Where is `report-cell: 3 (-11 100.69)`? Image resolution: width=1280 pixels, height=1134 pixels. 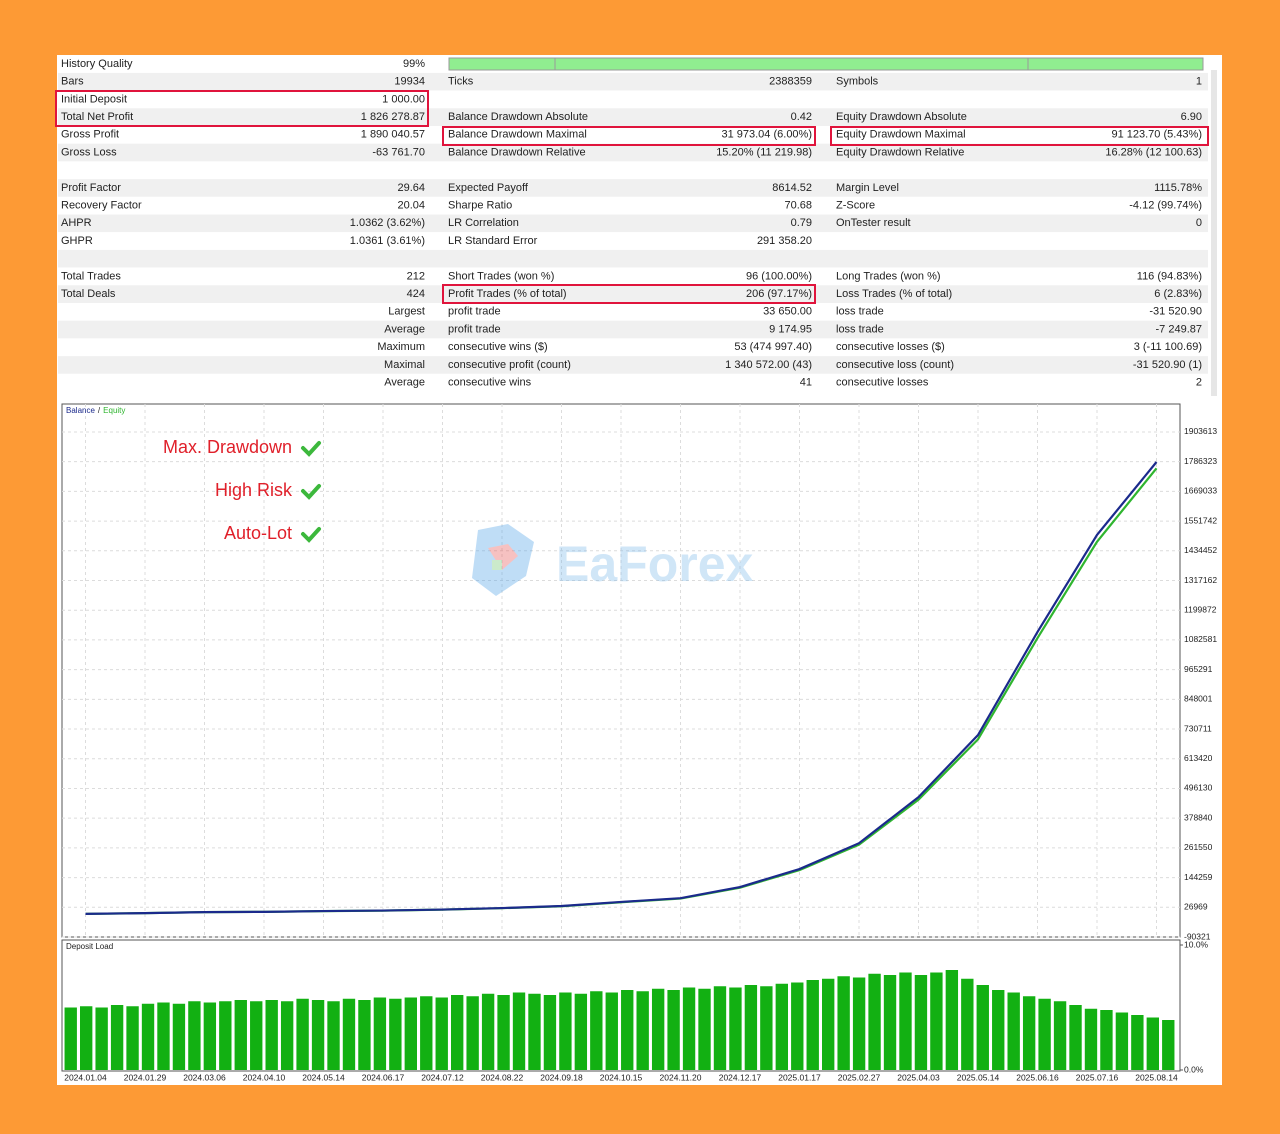 report-cell: 3 (-11 100.69) is located at coordinates (1168, 347).